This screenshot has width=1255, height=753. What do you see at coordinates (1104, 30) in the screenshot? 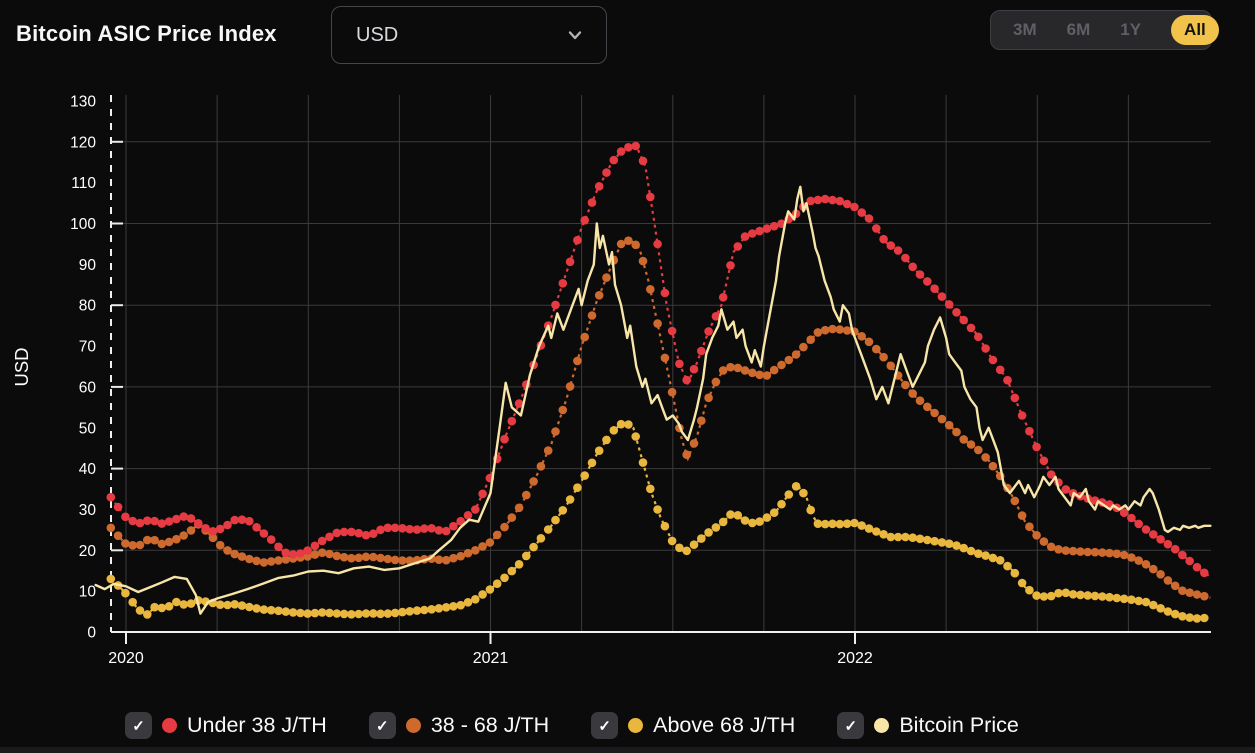
I see `range-selector: 3M 6M 1Y All` at bounding box center [1104, 30].